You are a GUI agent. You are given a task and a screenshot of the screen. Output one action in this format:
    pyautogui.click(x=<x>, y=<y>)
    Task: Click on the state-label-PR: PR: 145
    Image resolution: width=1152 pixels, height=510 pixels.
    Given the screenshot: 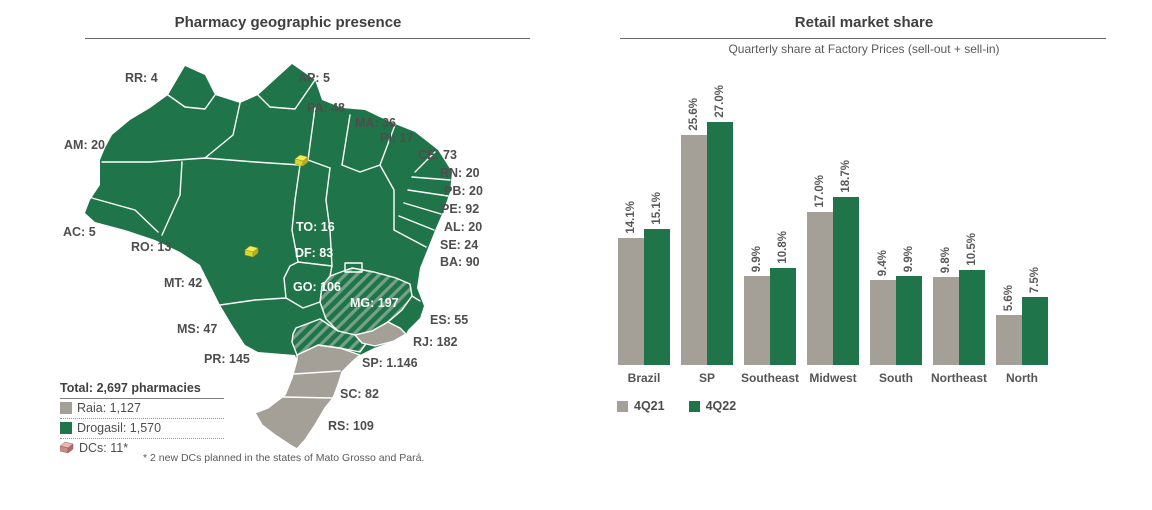 What is the action you would take?
    pyautogui.click(x=227, y=359)
    